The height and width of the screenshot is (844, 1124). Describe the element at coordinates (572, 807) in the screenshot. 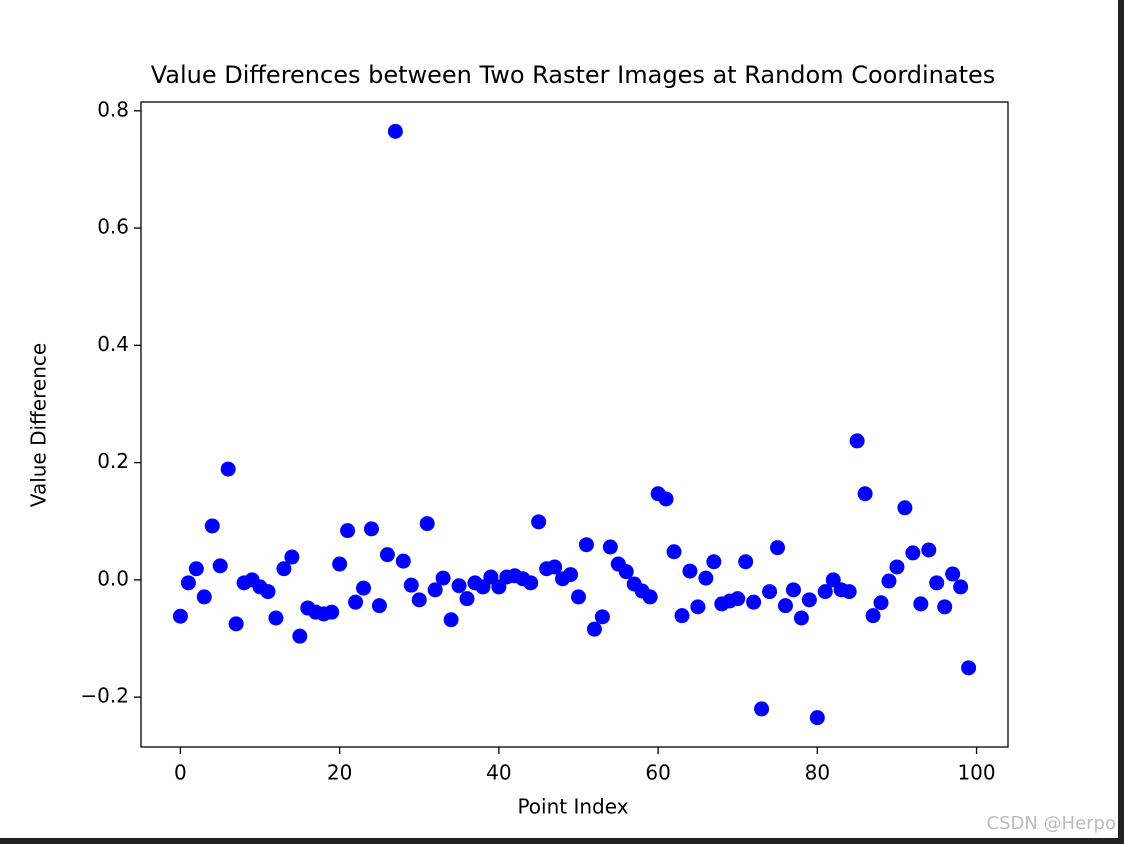

I see `x-axis-label: Point Index` at that location.